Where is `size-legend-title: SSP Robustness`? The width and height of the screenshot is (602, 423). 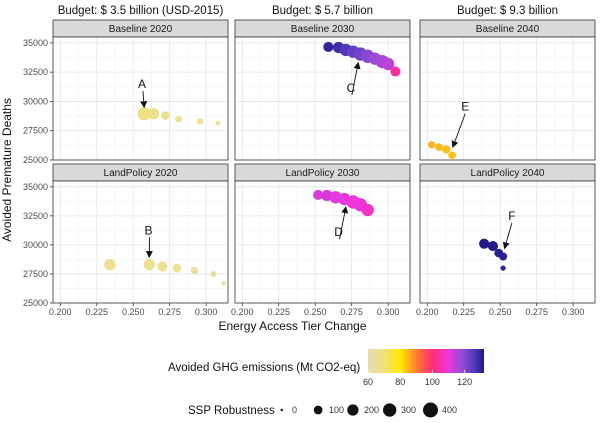 size-legend-title: SSP Robustness is located at coordinates (231, 411).